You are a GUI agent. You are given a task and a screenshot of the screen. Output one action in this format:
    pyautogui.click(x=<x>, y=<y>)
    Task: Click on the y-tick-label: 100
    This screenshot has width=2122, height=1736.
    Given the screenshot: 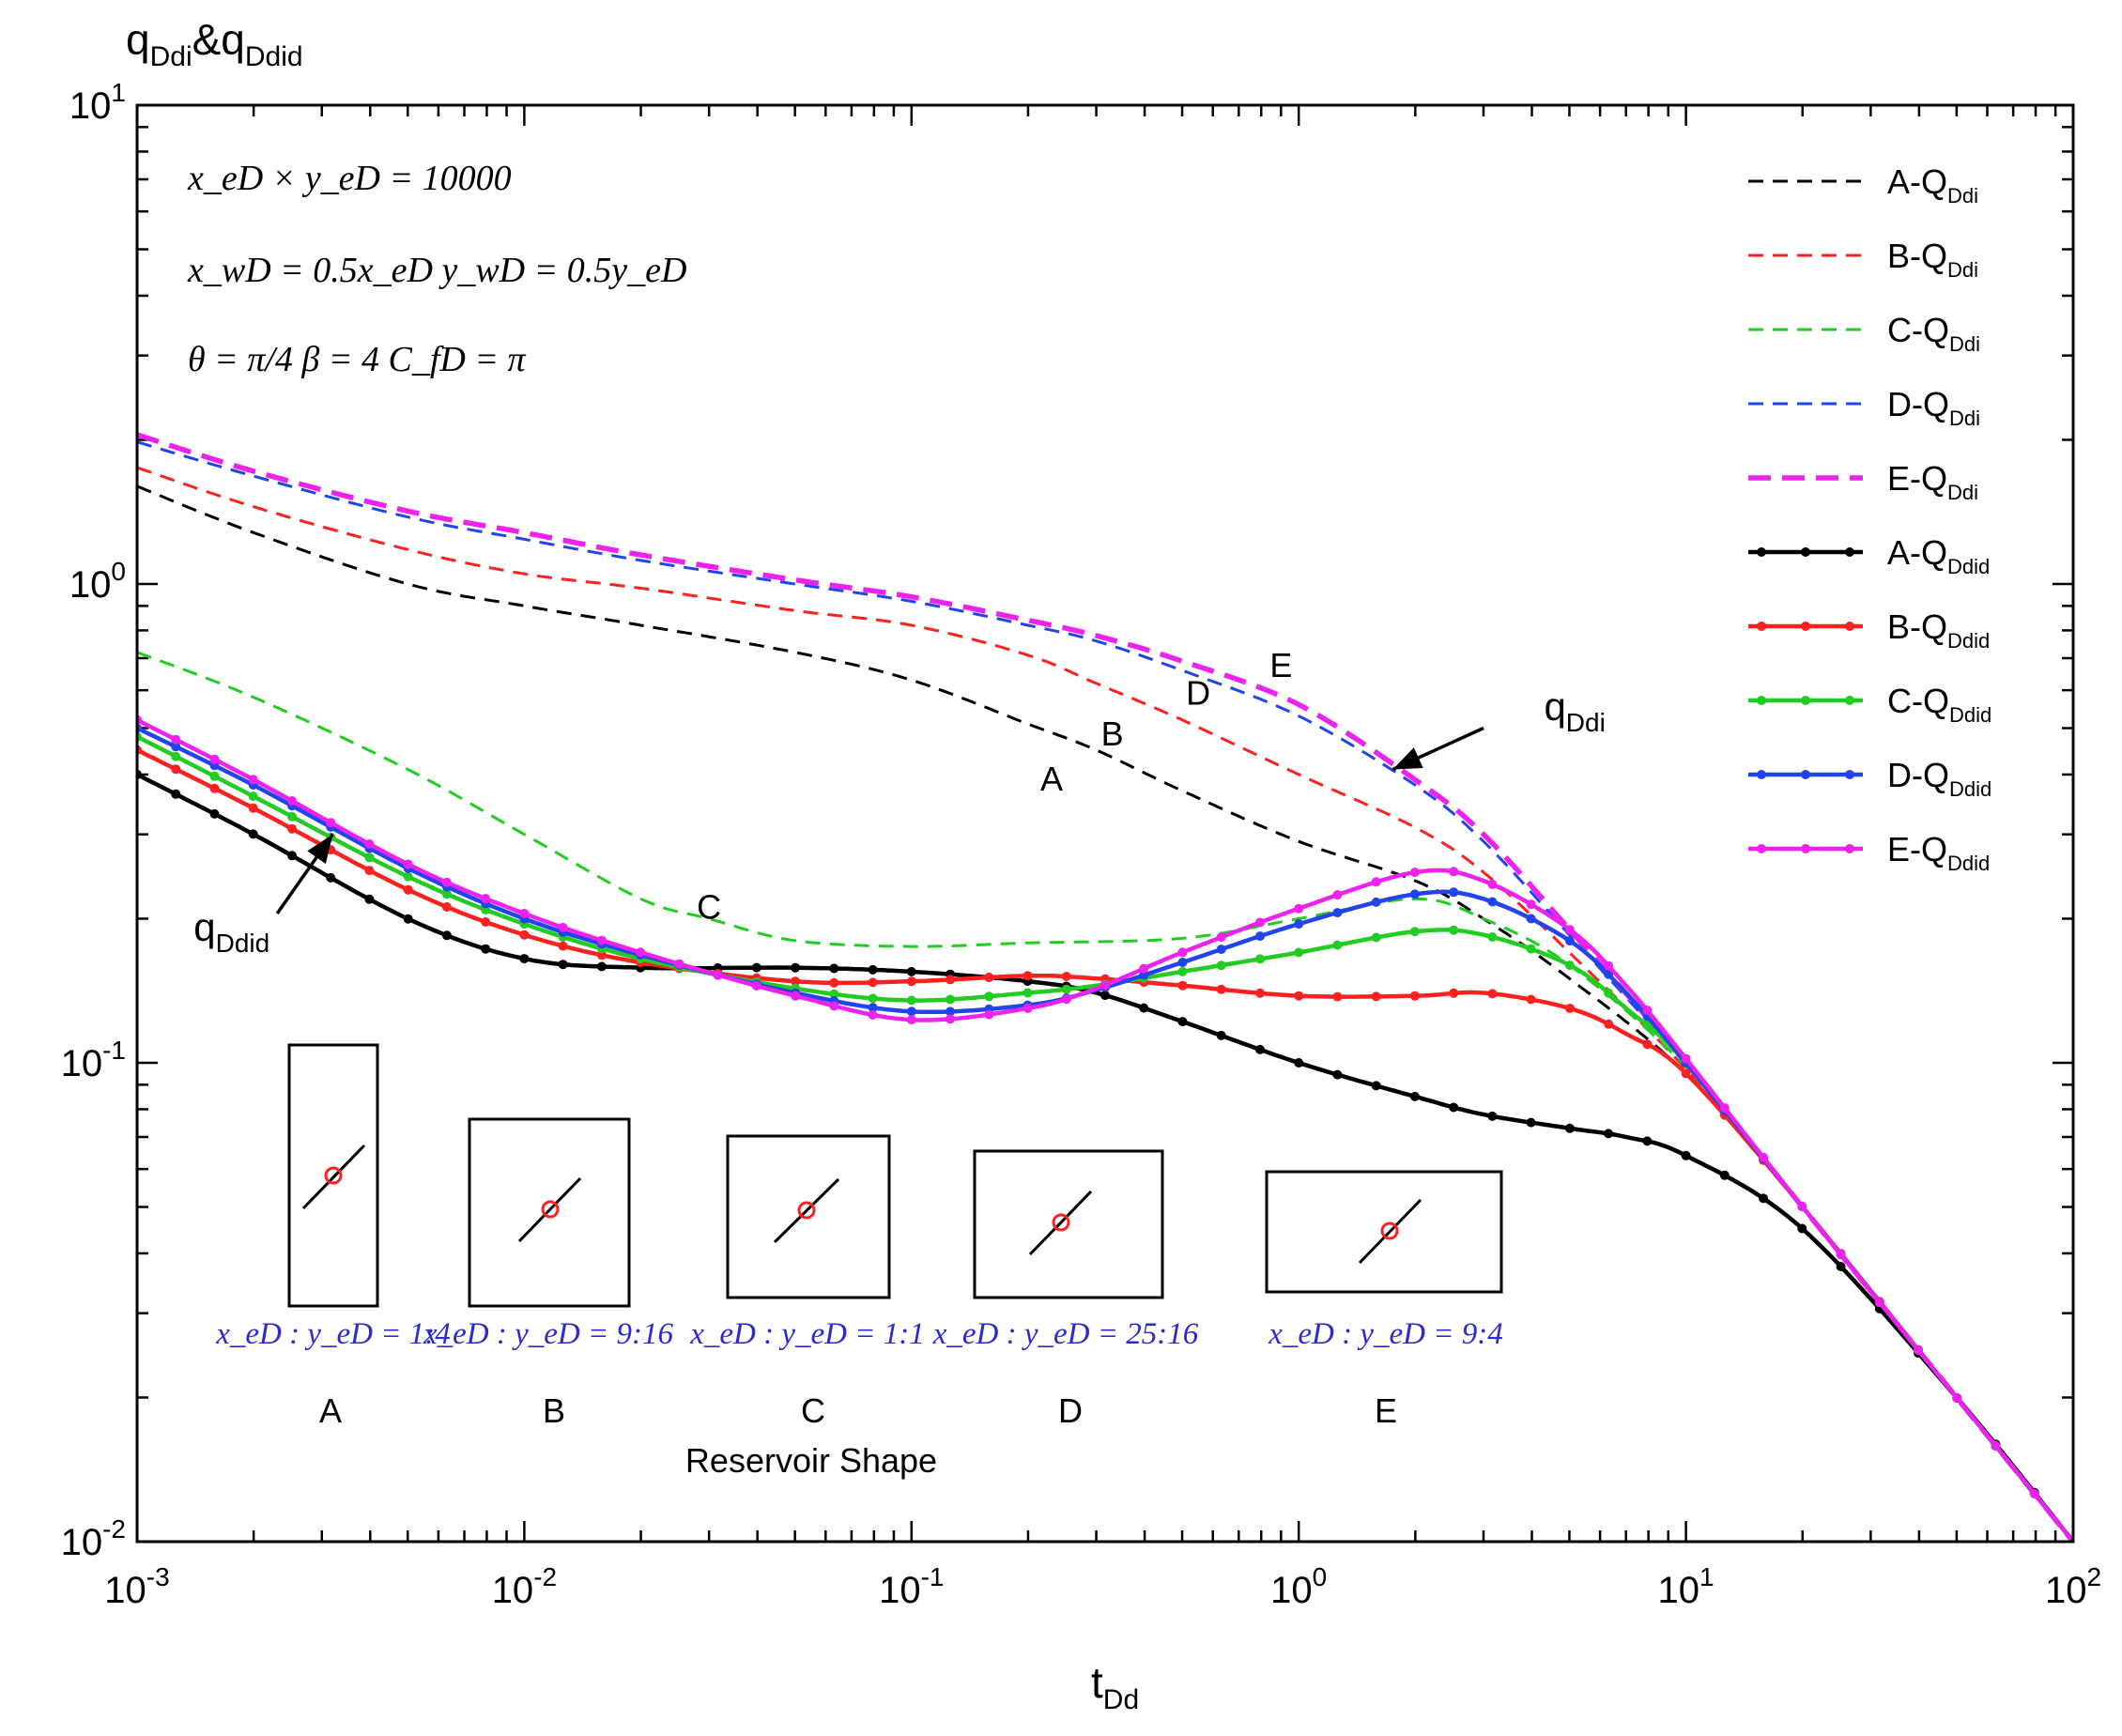 What is the action you would take?
    pyautogui.click(x=97, y=581)
    